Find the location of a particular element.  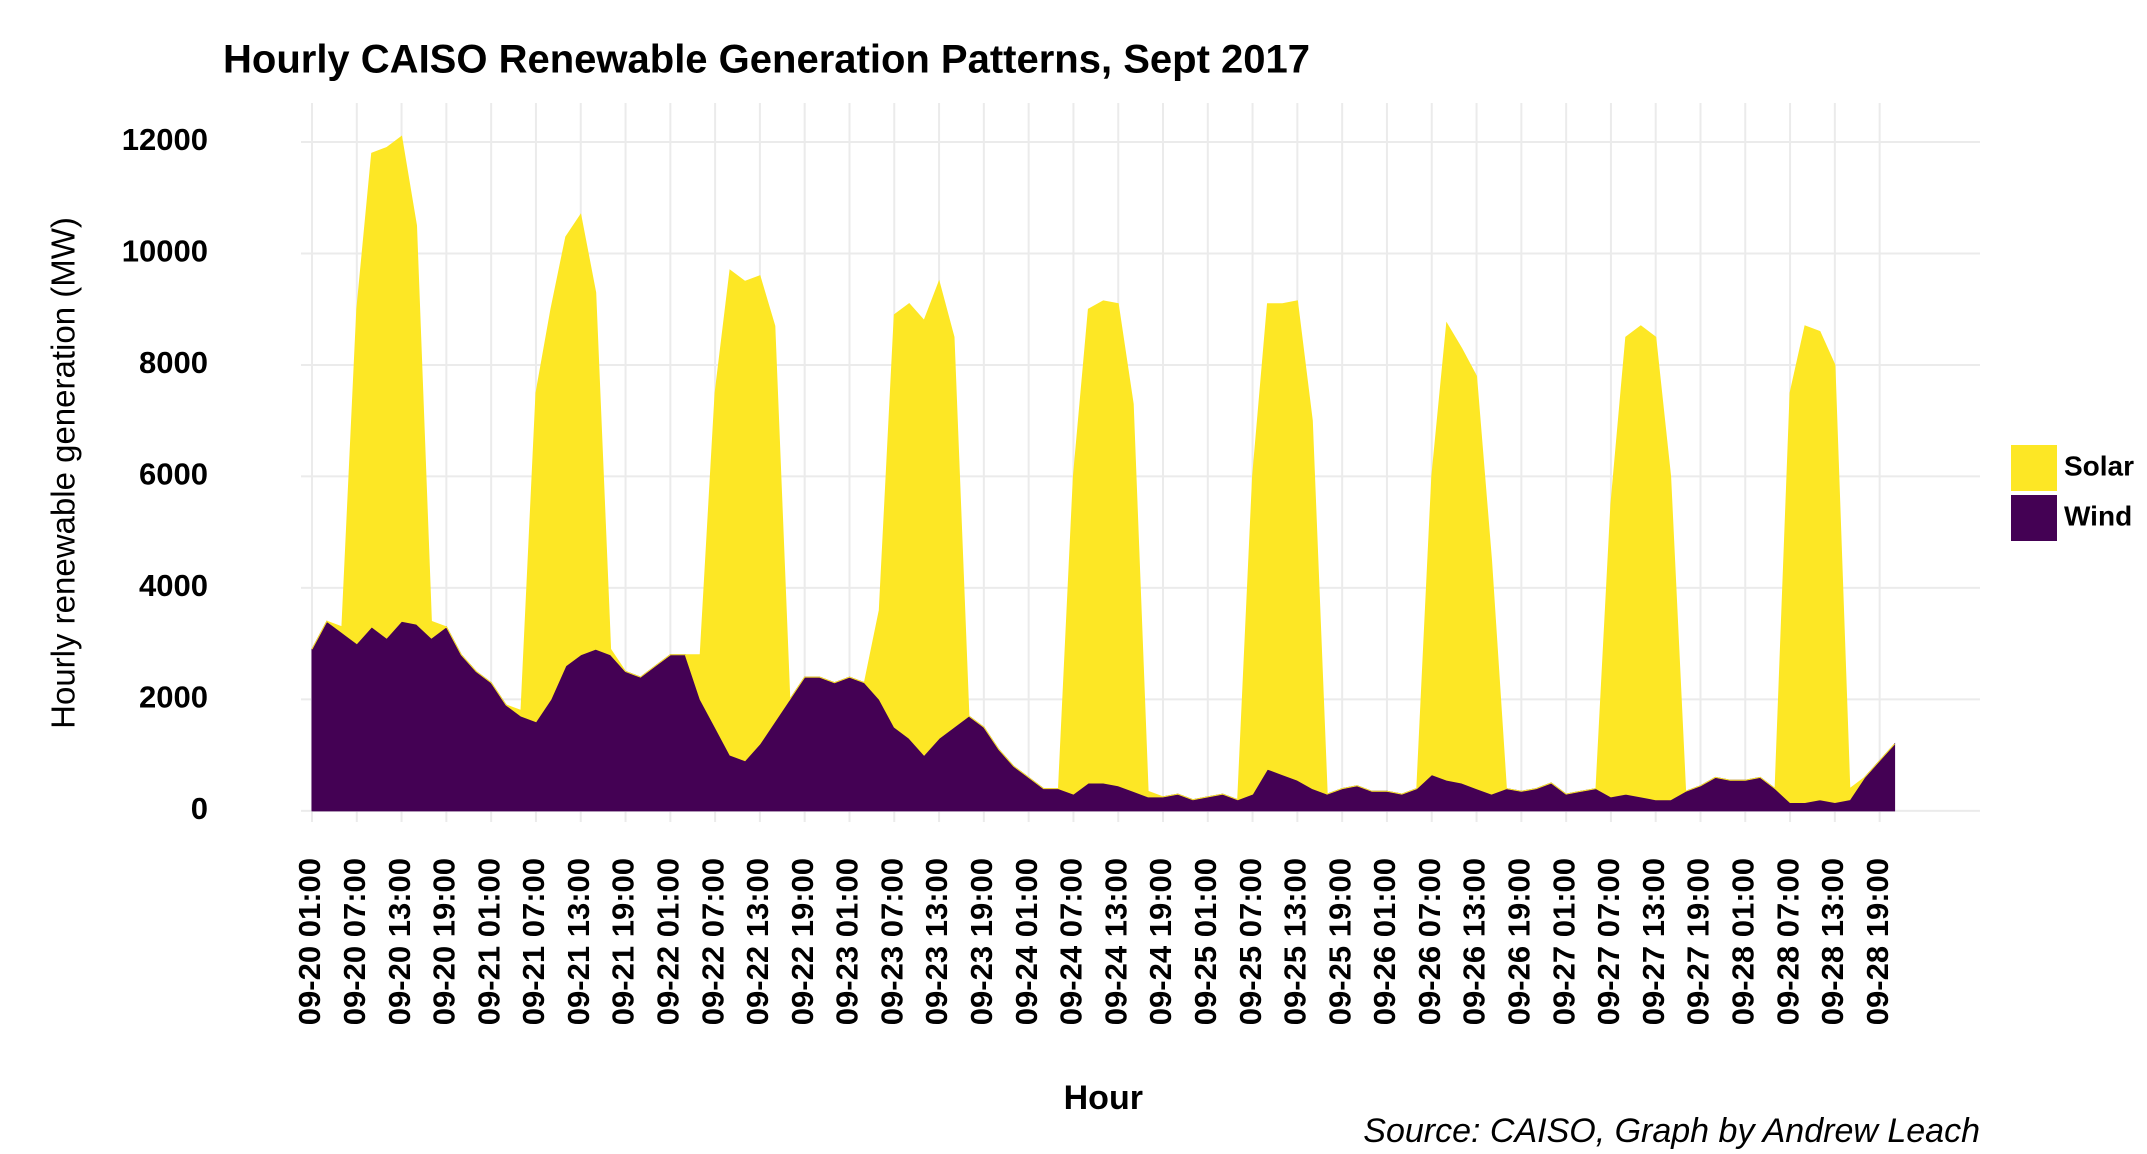

x-tick-label: 09-23 13:00 is located at coordinates (936, 941).